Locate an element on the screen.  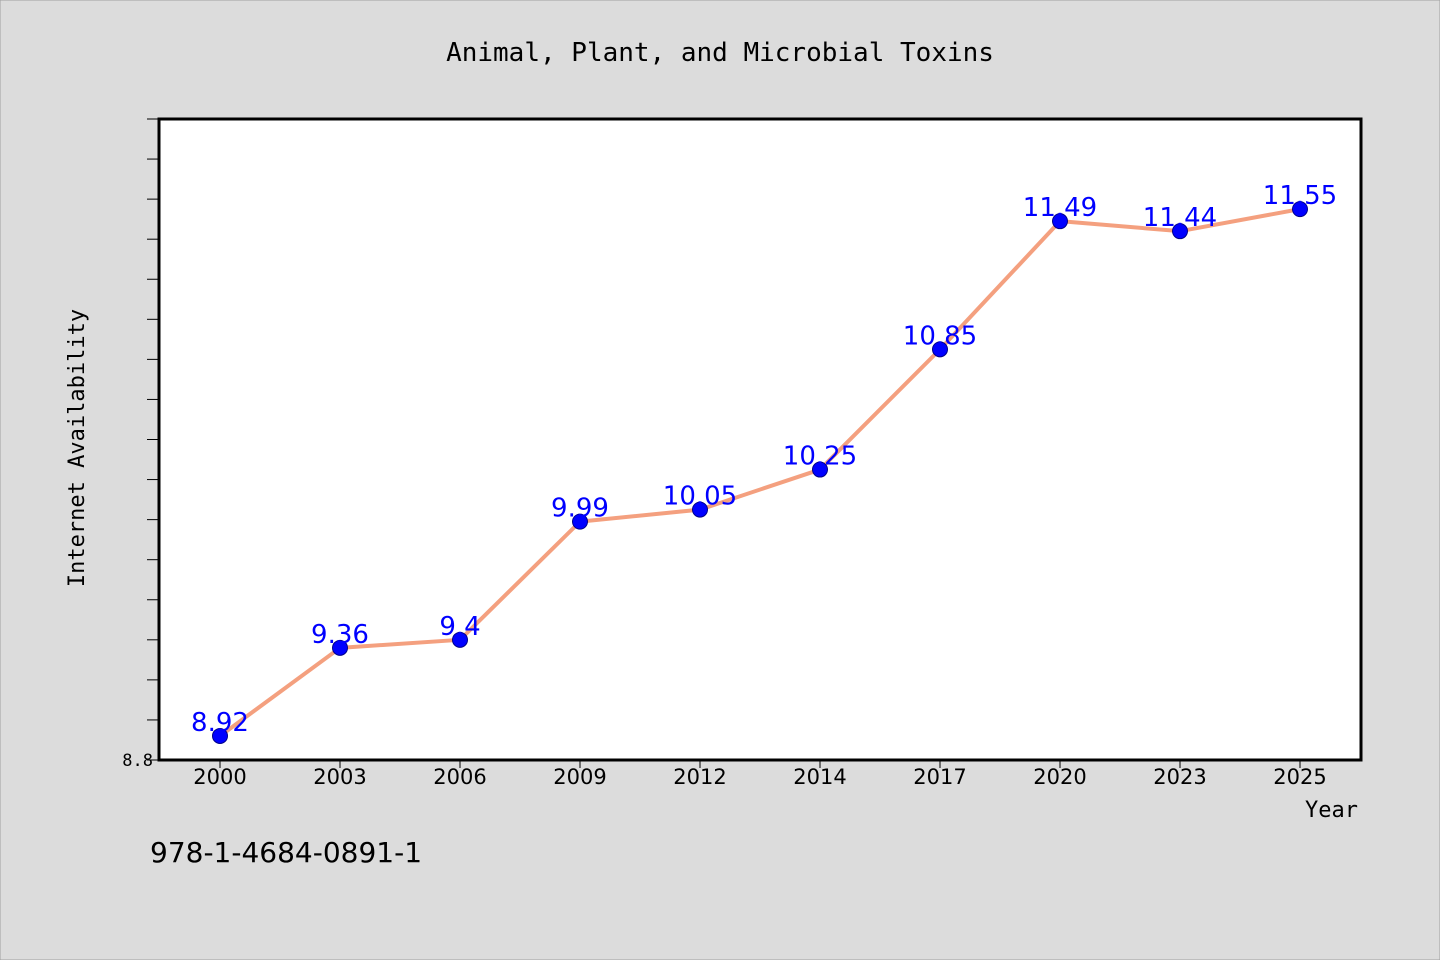
x-tick-label: 2000 is located at coordinates (219, 777).